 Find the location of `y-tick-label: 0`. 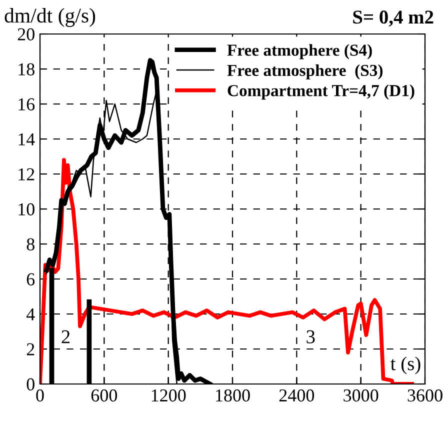

y-tick-label: 0 is located at coordinates (30, 384).